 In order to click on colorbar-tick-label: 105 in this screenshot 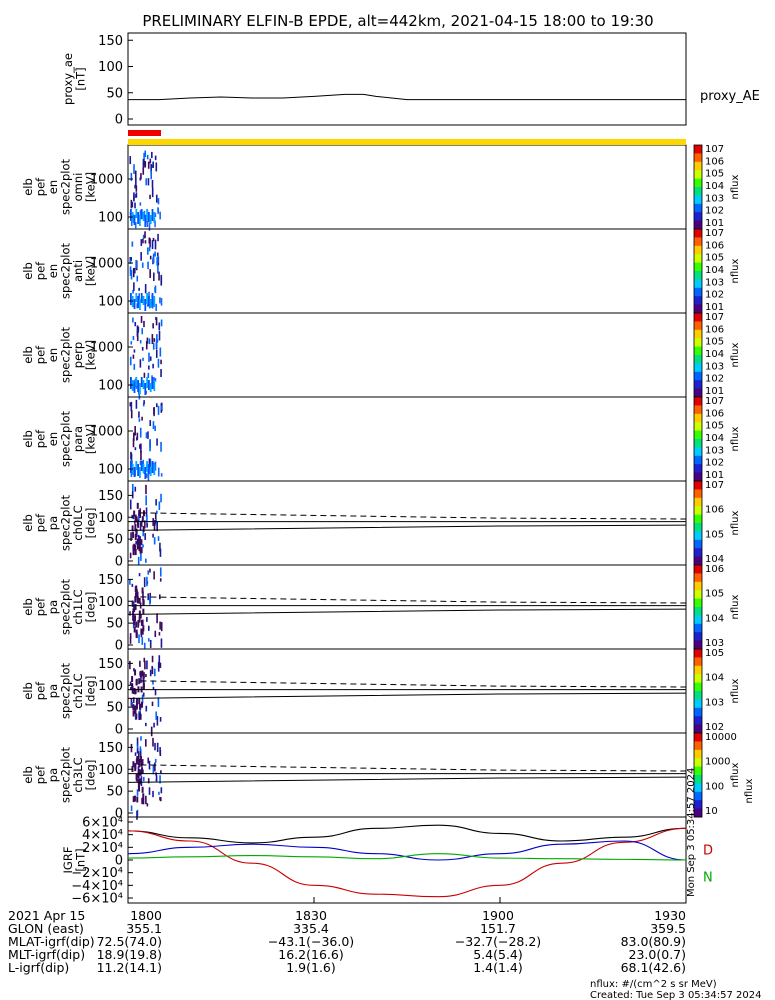, I will do `click(714, 174)`.